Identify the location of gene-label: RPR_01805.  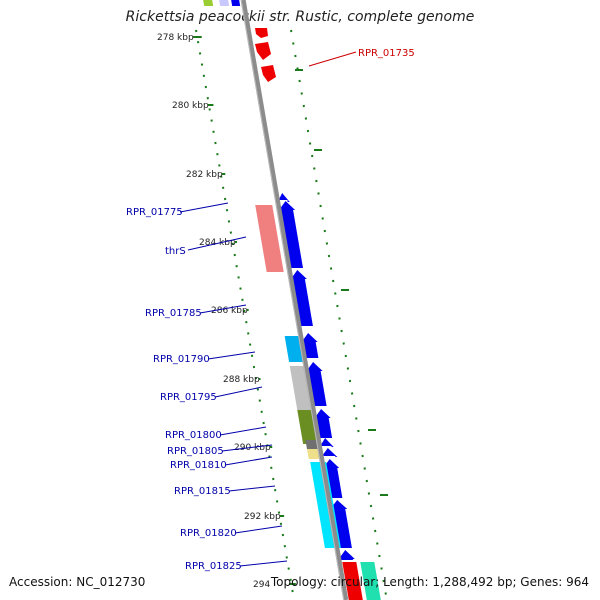
(195, 451).